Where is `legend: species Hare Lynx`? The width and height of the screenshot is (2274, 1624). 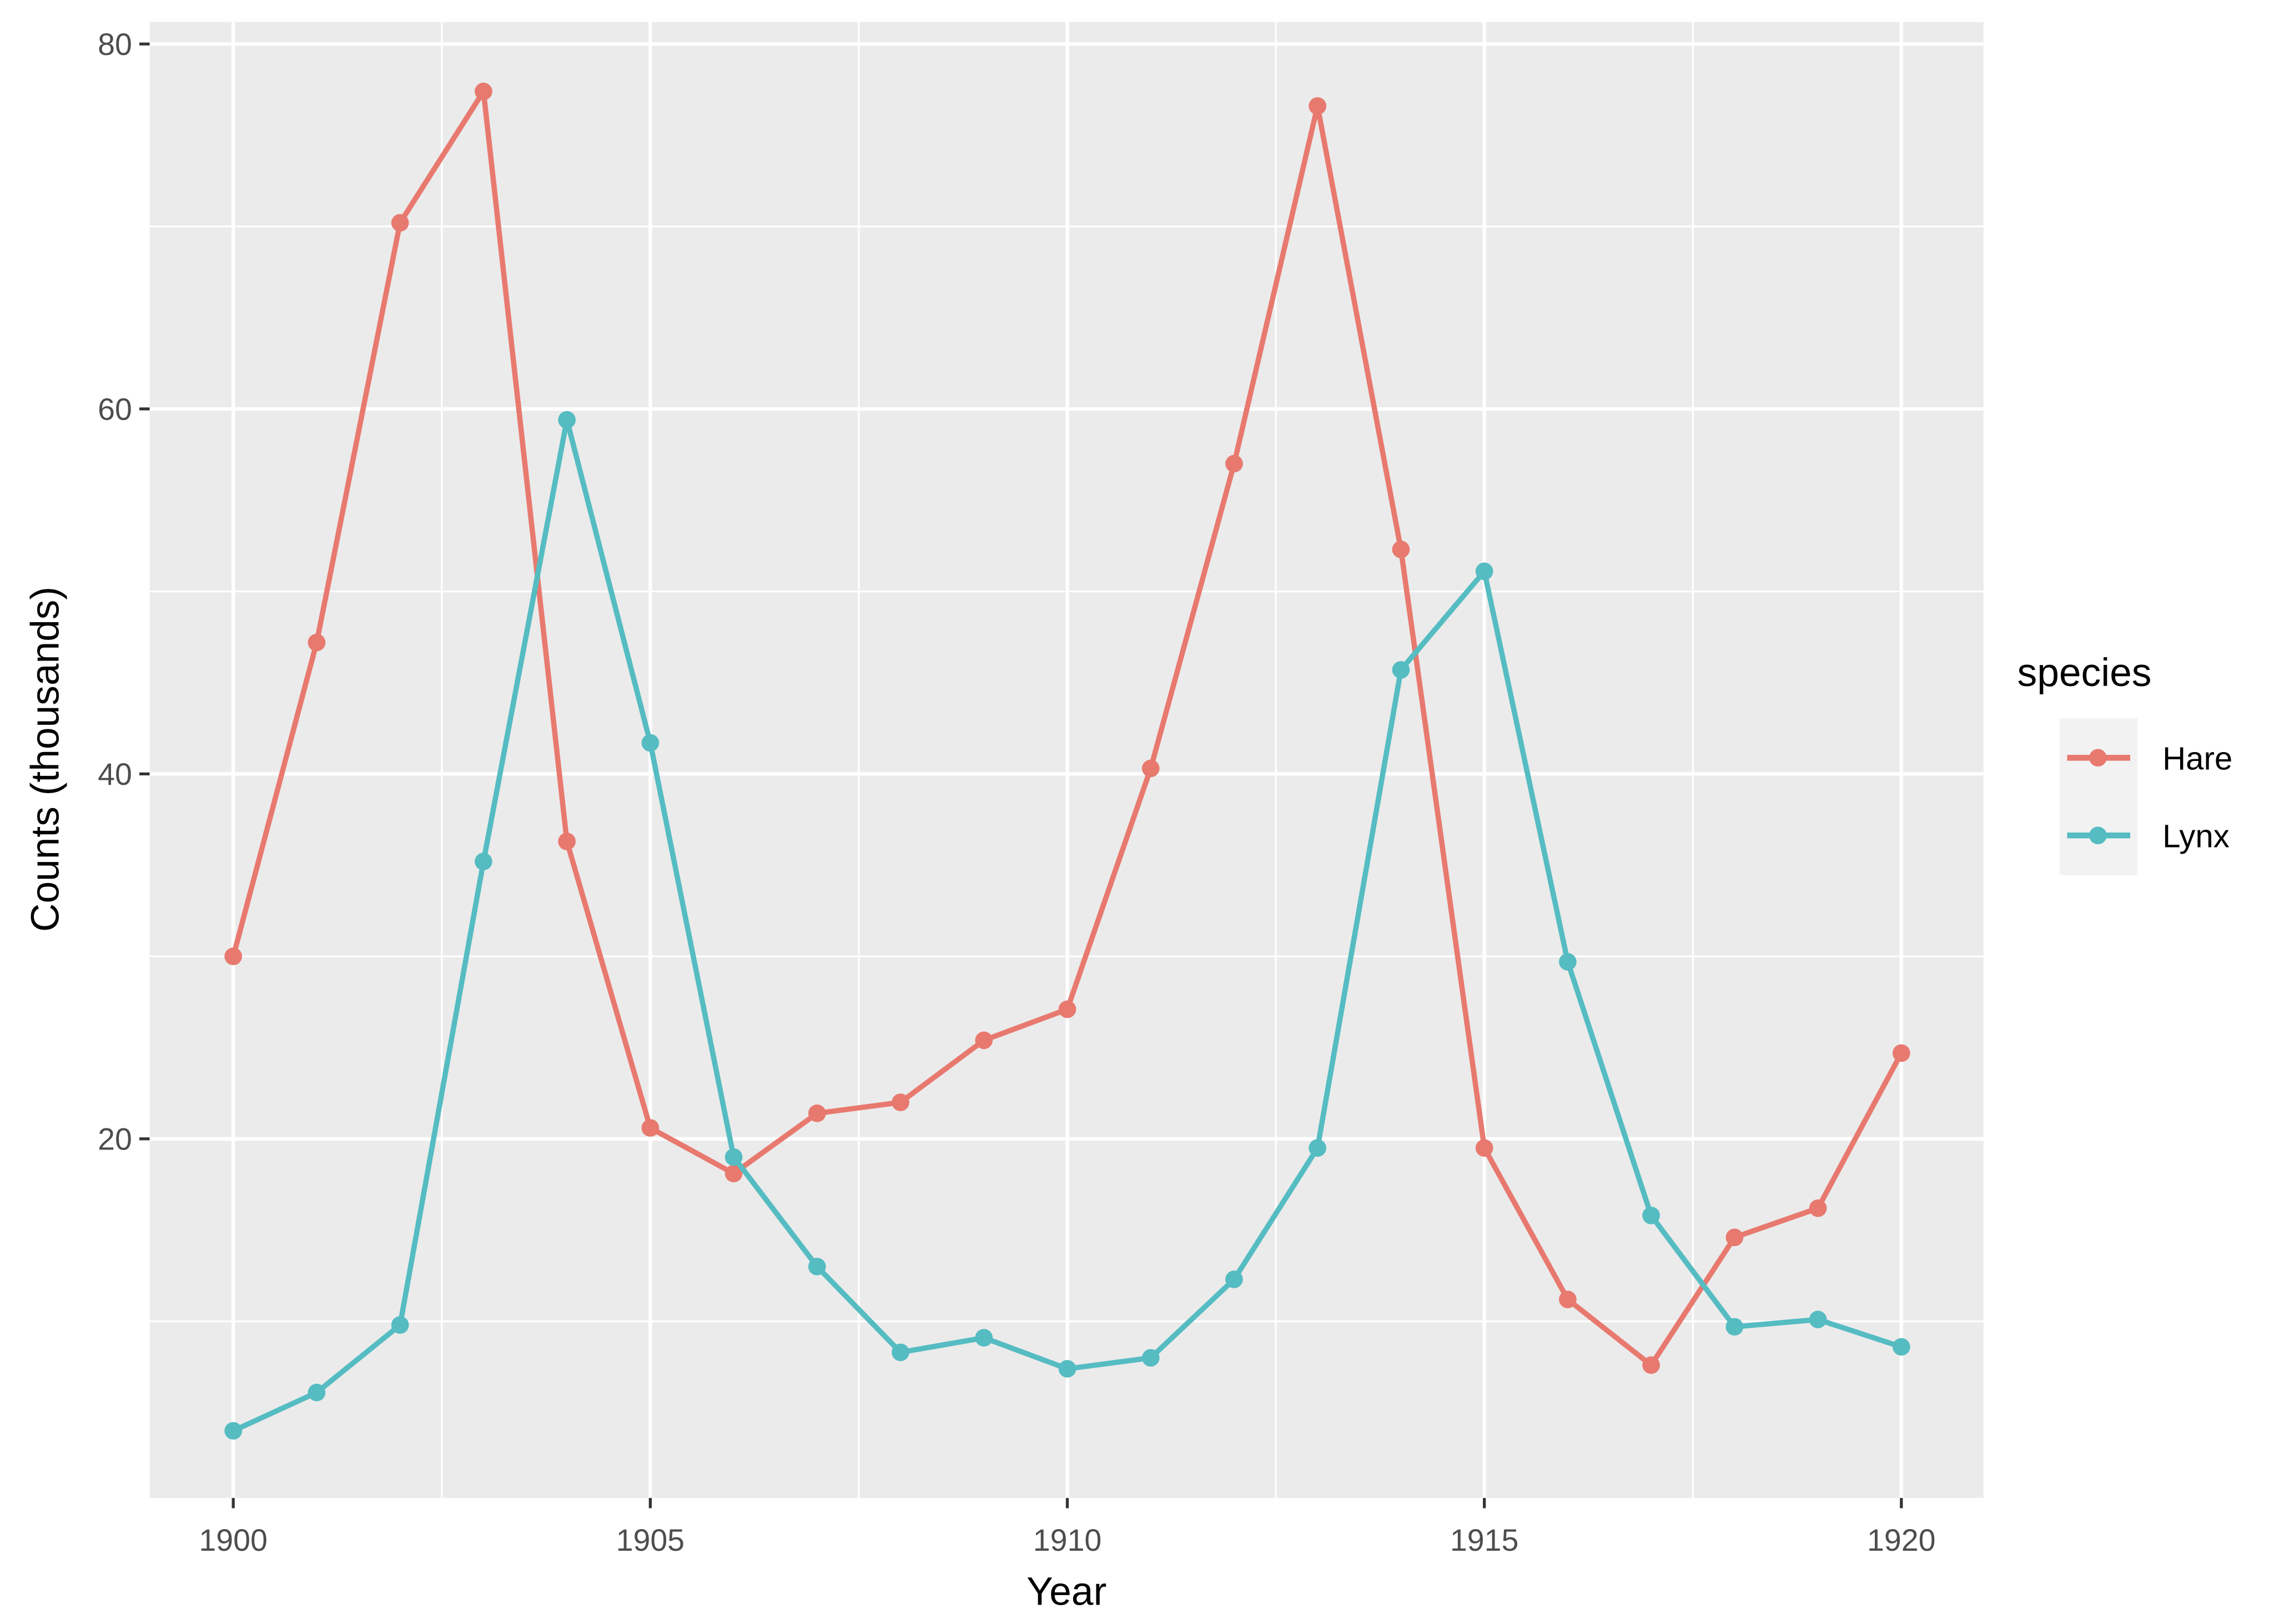 legend: species Hare Lynx is located at coordinates (2125, 762).